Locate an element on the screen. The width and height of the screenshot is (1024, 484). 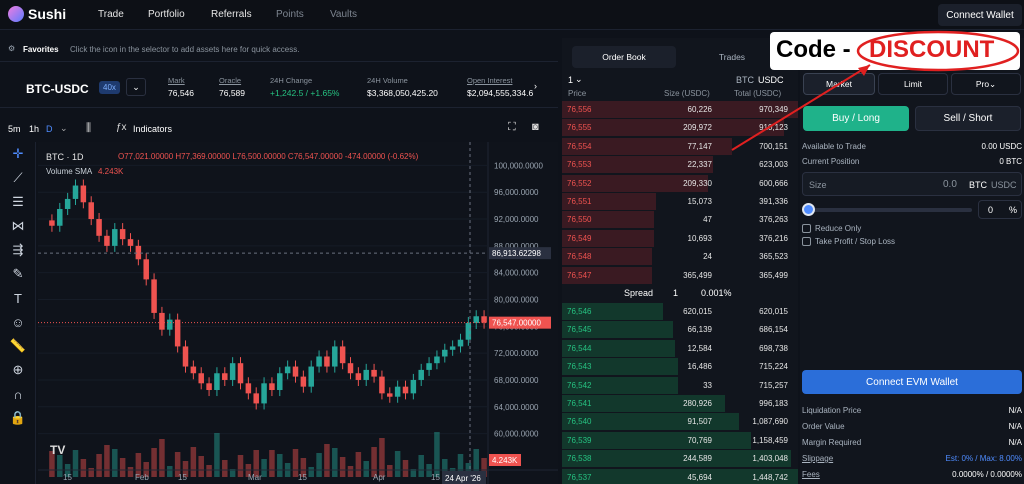
interval-d: D is located at coordinates (49, 129).